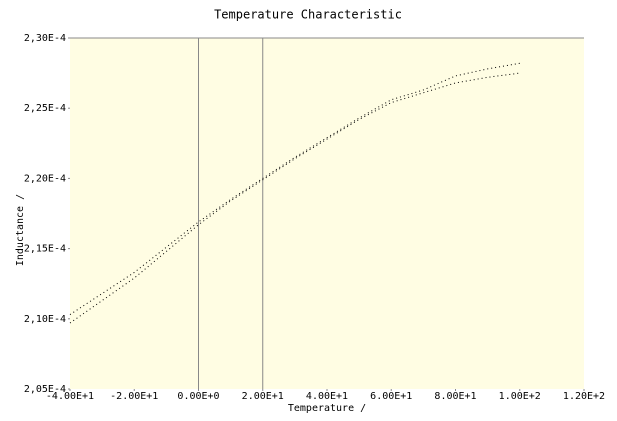 The width and height of the screenshot is (617, 421). Describe the element at coordinates (391, 396) in the screenshot. I see `x-tick-label: 6.00E+1` at that location.